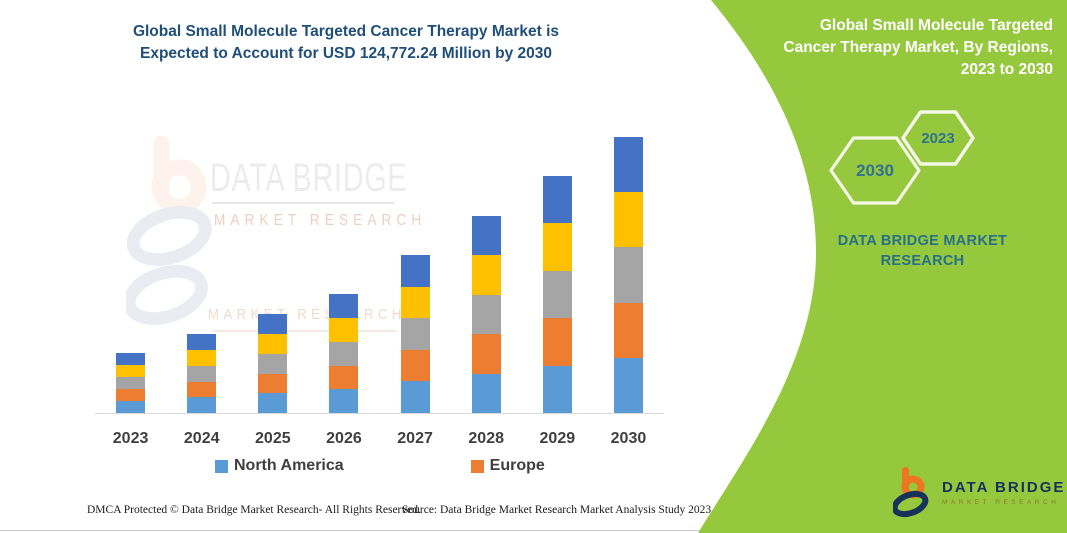 Image resolution: width=1067 pixels, height=533 pixels. Describe the element at coordinates (911, 492) in the screenshot. I see `data-bridge-logo-icon` at that location.